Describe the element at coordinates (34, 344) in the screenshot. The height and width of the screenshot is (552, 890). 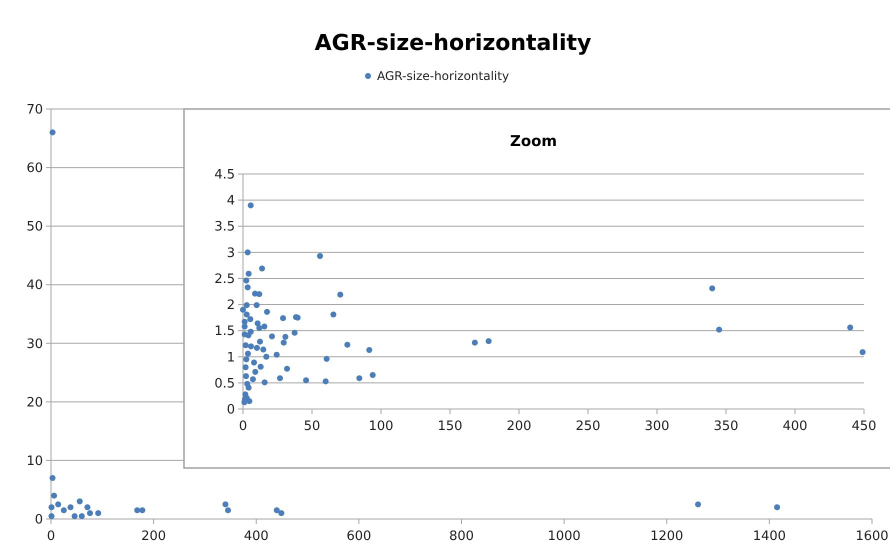
I see `y-tick-label: 30` at that location.